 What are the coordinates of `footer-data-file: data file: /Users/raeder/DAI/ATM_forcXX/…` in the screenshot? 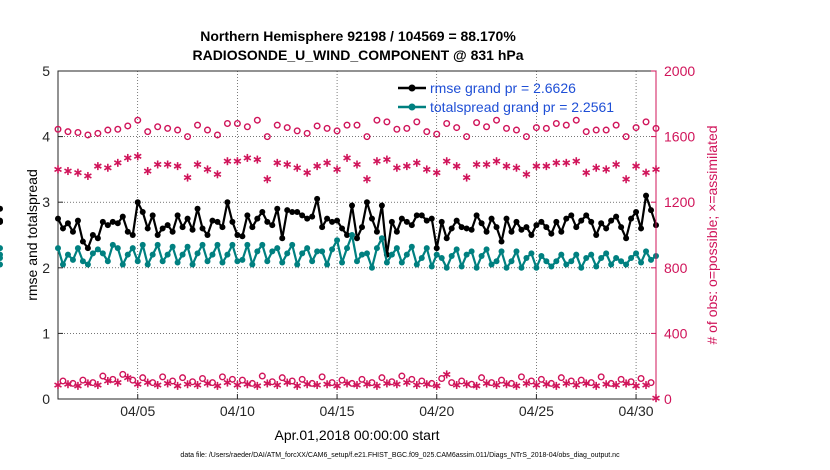 It's located at (400, 455).